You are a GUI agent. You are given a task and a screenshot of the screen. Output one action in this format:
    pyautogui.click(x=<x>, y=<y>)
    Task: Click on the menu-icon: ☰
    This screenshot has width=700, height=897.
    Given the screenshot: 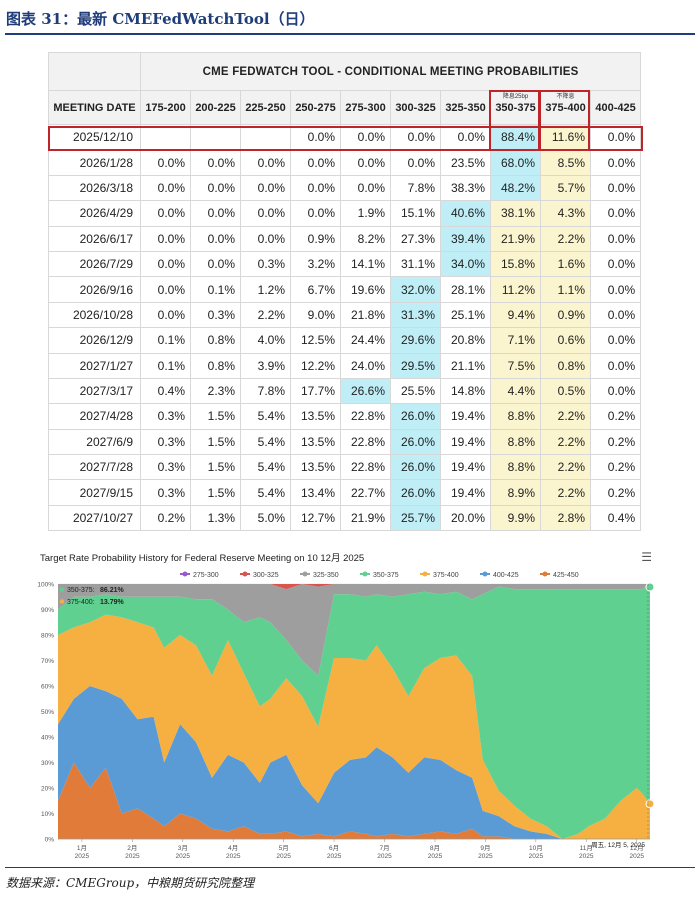 What is the action you would take?
    pyautogui.click(x=646, y=557)
    